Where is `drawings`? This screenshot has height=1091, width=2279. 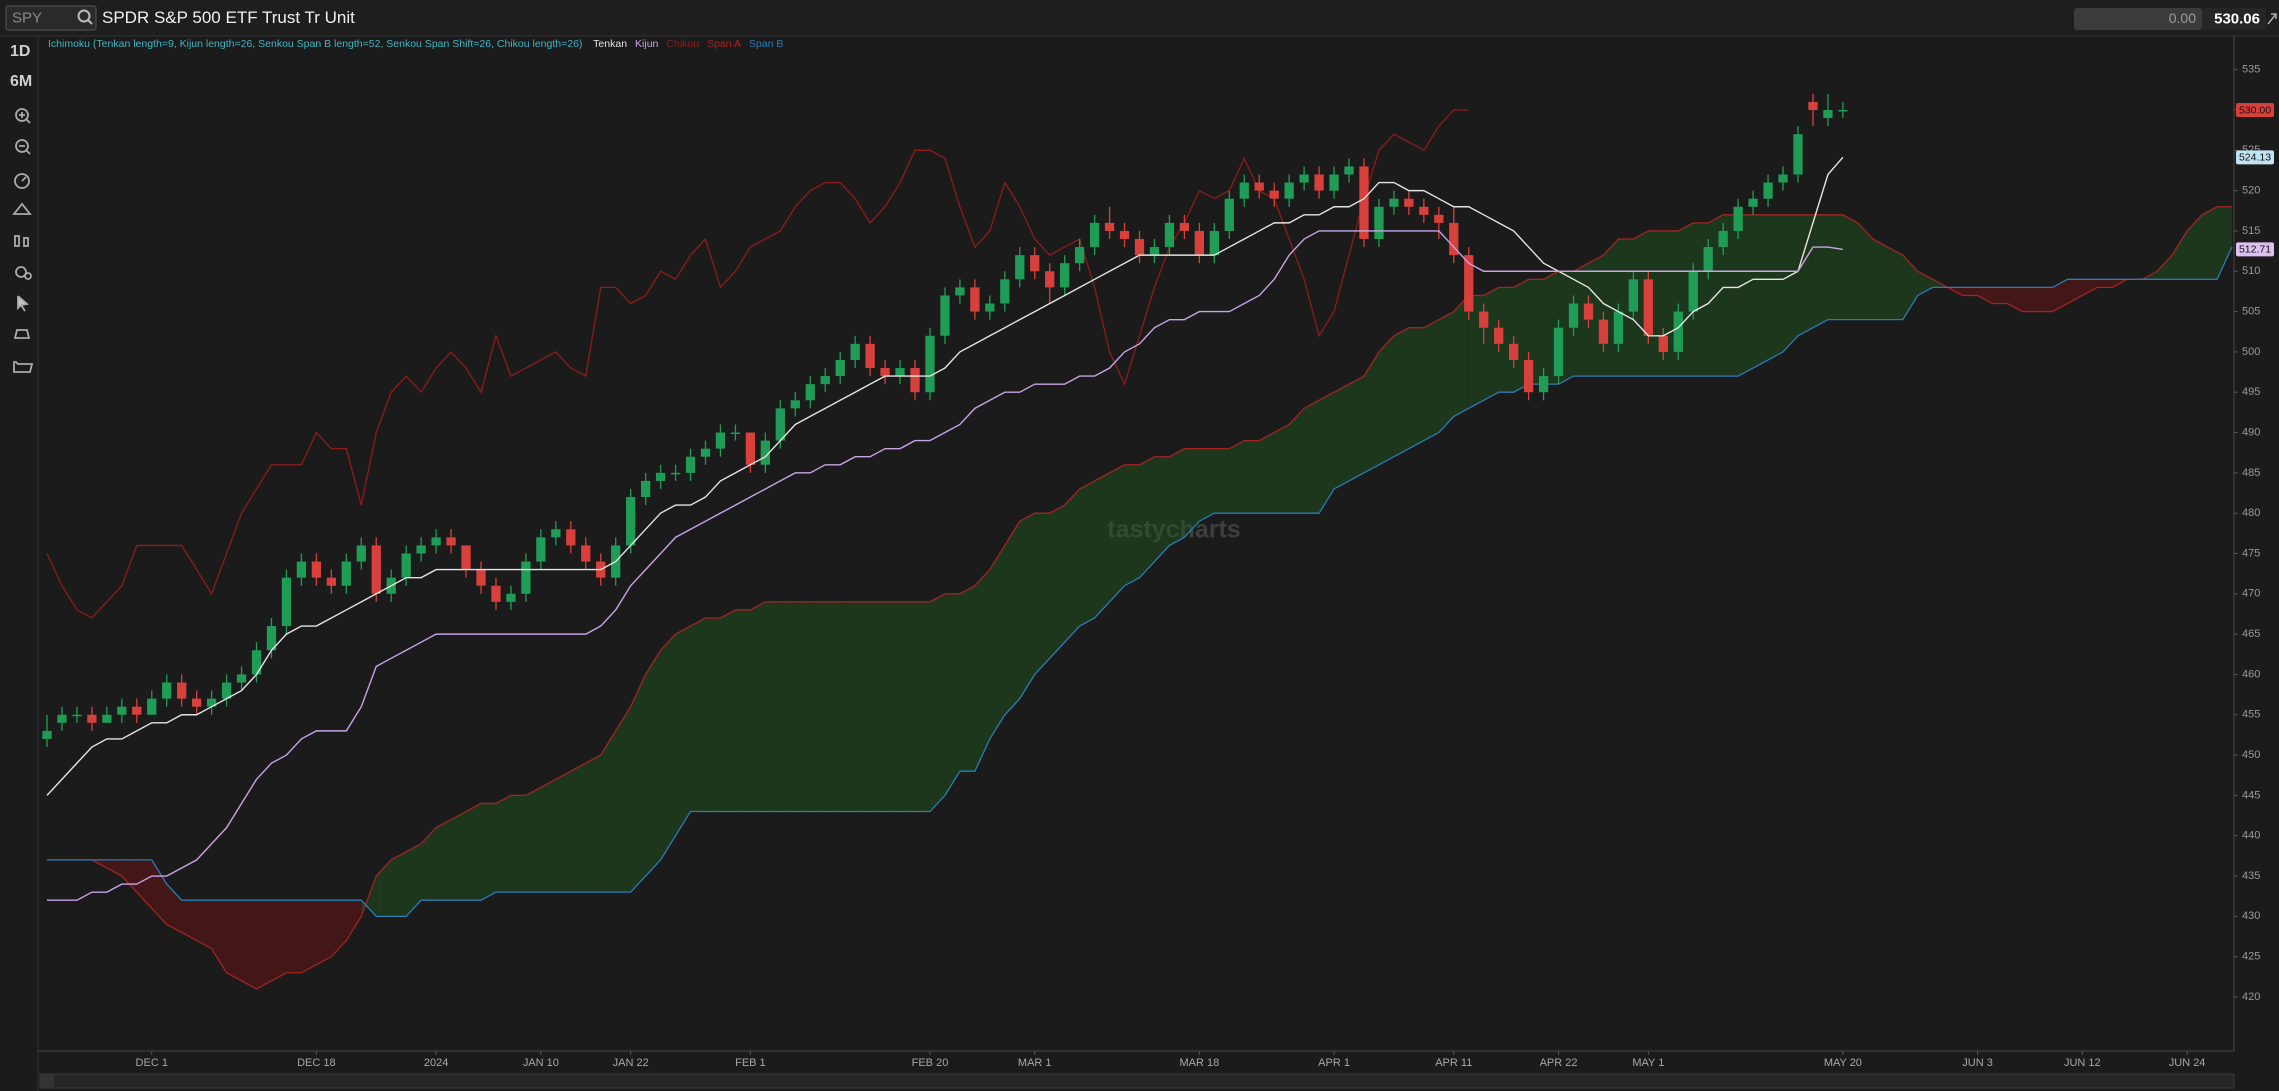
drawings is located at coordinates (22, 208).